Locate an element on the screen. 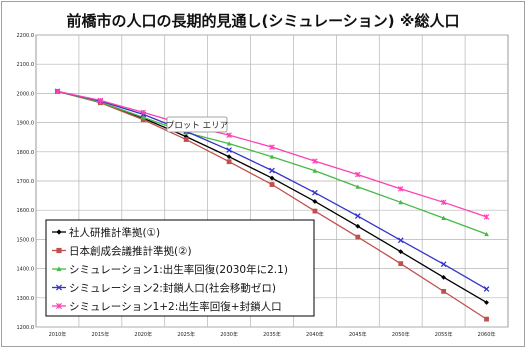 The image size is (526, 348). chart-title: 前橋市の人口の長期的見通し(シミュレーション) ※総人口 is located at coordinates (263, 21).